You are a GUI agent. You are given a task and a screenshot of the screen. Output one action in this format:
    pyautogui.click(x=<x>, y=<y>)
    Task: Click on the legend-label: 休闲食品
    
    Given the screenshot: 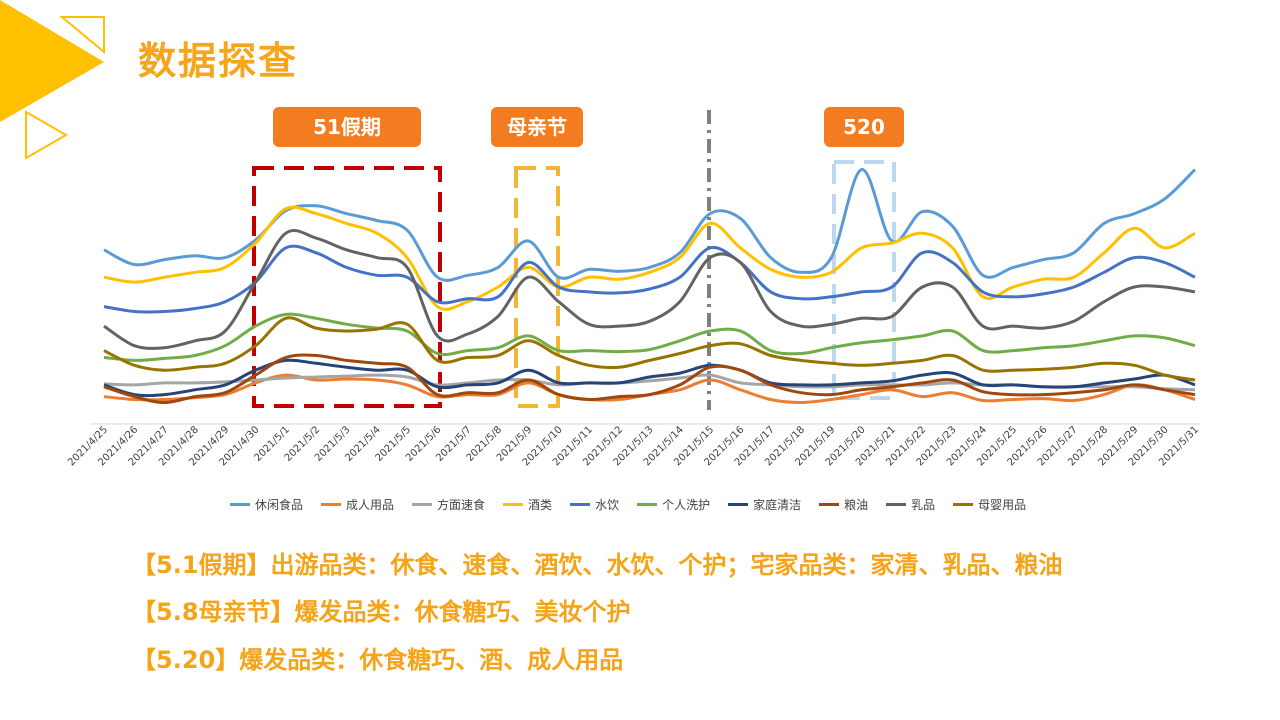 What is the action you would take?
    pyautogui.click(x=279, y=505)
    